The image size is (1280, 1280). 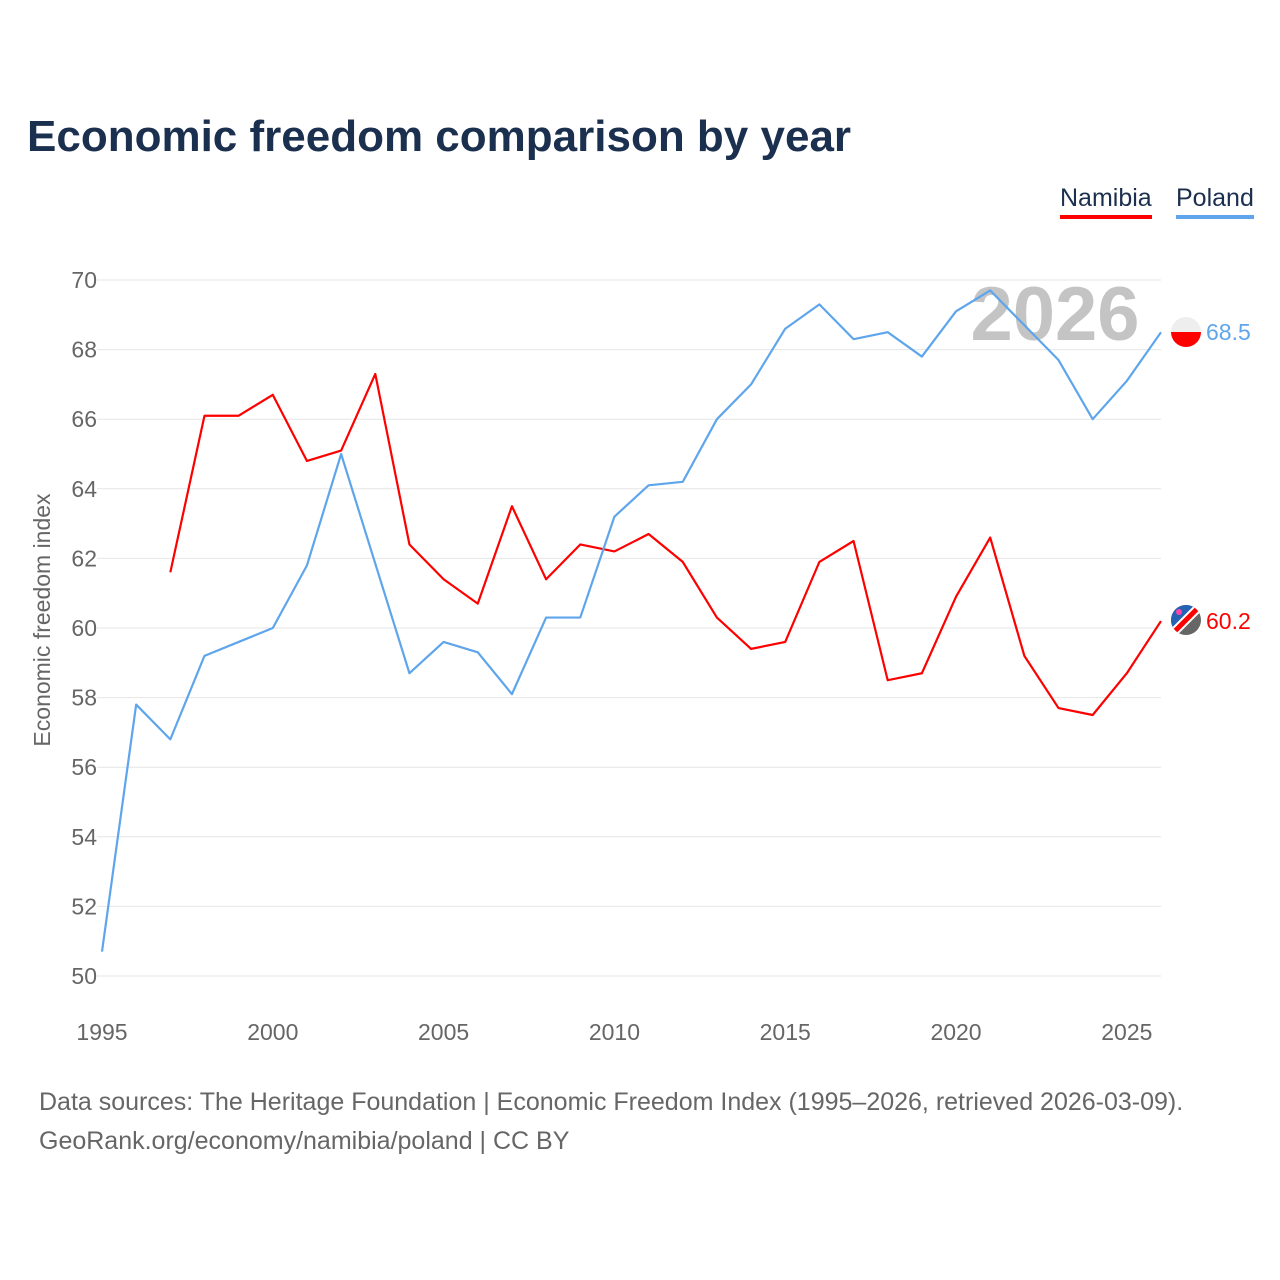 What do you see at coordinates (1106, 201) in the screenshot?
I see `legend-namibia: Namibia` at bounding box center [1106, 201].